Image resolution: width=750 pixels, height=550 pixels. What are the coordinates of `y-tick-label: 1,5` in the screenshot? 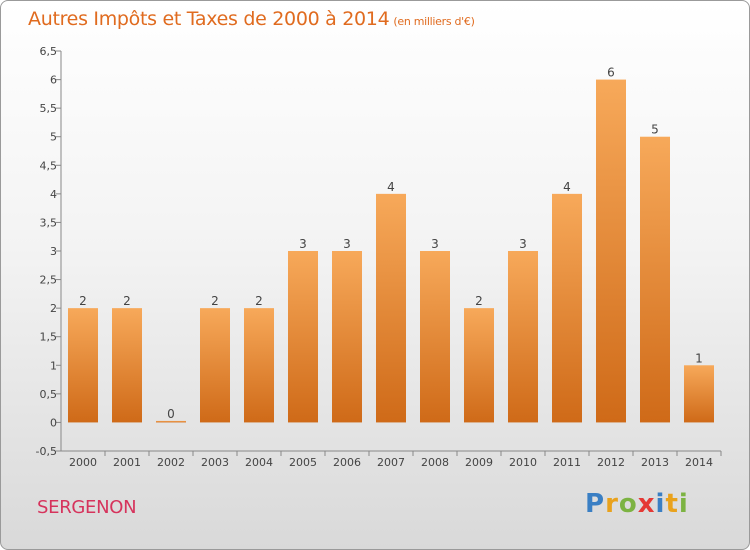 It's located at (49, 337).